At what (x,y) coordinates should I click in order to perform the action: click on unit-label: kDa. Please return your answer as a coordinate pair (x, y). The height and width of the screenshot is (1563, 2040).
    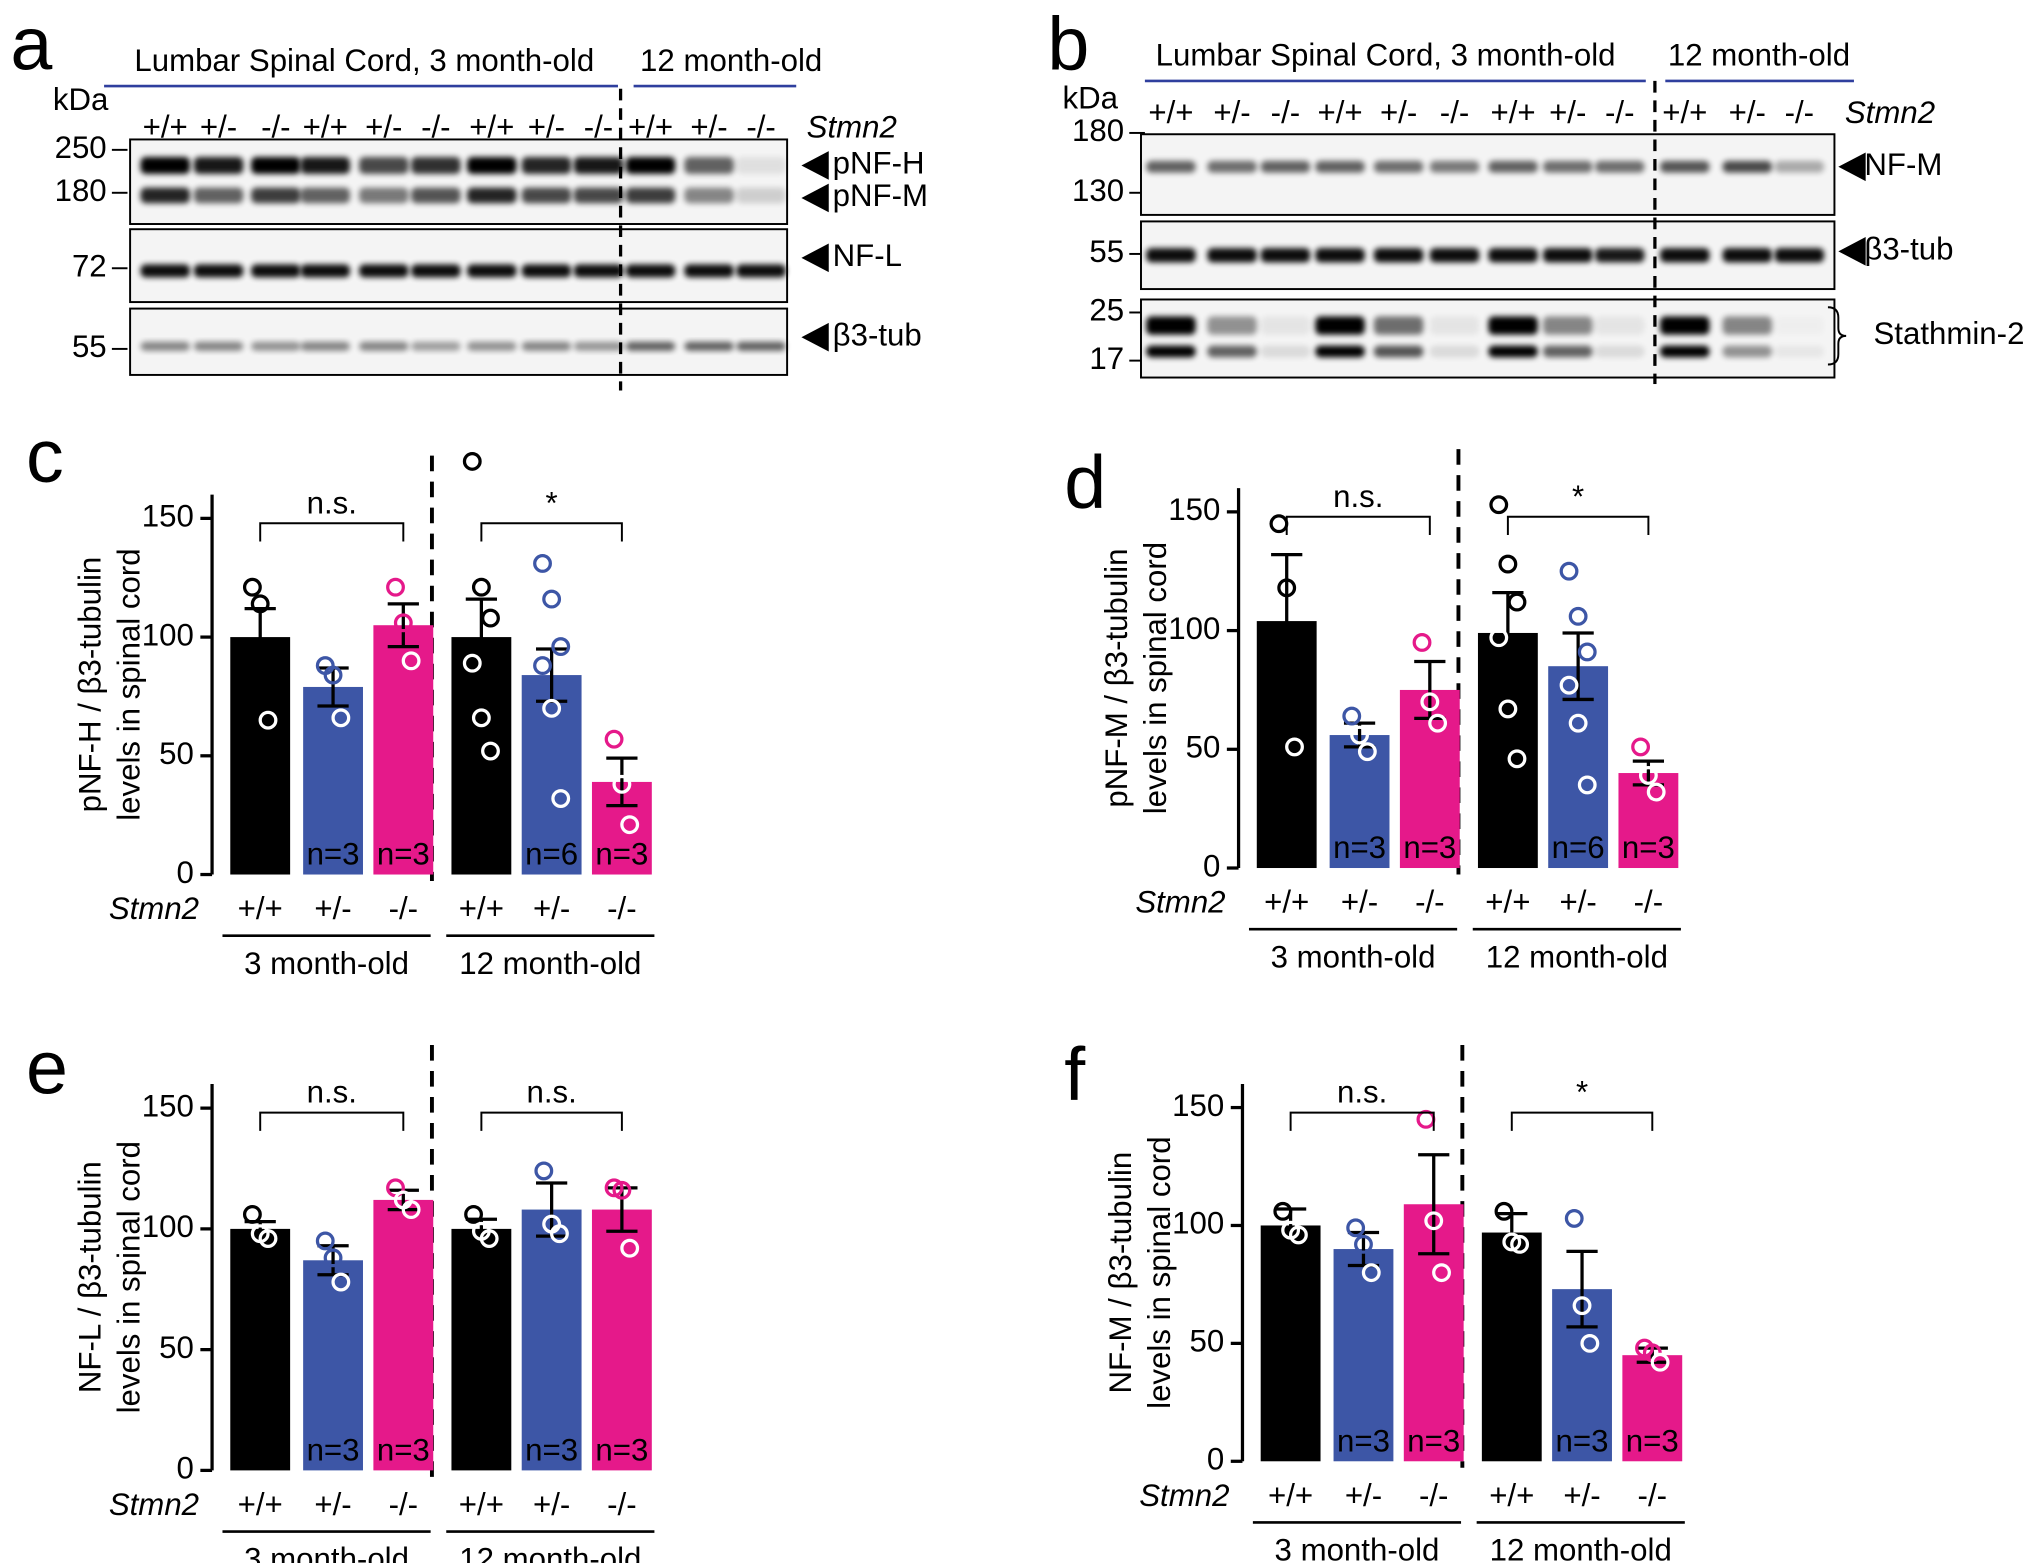
    Looking at the image, I should click on (1090, 98).